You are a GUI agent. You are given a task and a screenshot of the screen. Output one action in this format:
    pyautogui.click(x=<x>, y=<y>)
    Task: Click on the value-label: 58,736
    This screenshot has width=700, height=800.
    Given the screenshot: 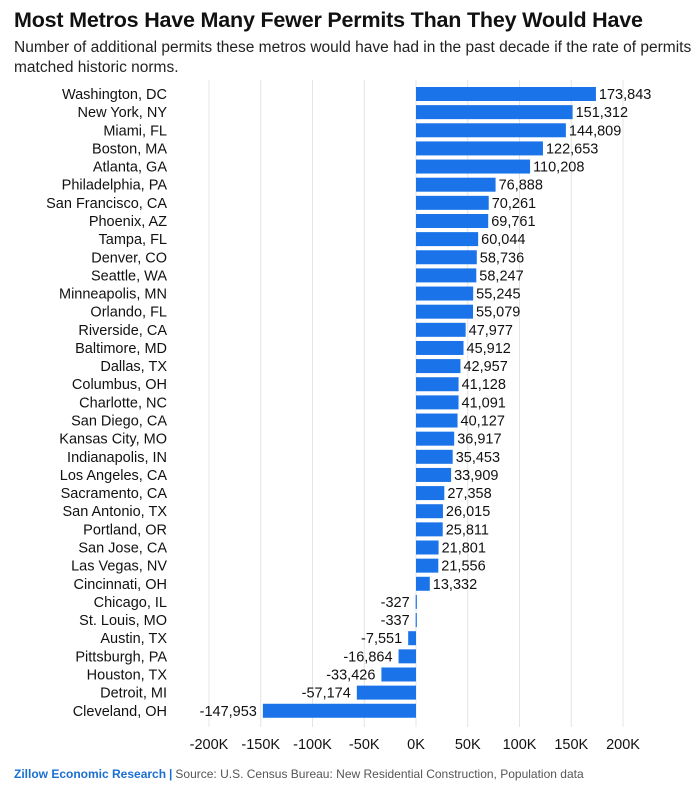 What is the action you would take?
    pyautogui.click(x=502, y=258)
    